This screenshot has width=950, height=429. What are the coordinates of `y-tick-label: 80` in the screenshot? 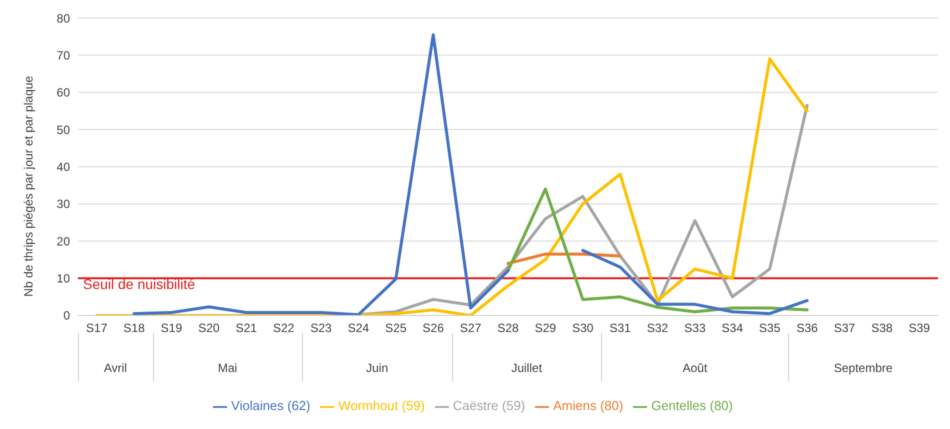 It's located at (63, 18).